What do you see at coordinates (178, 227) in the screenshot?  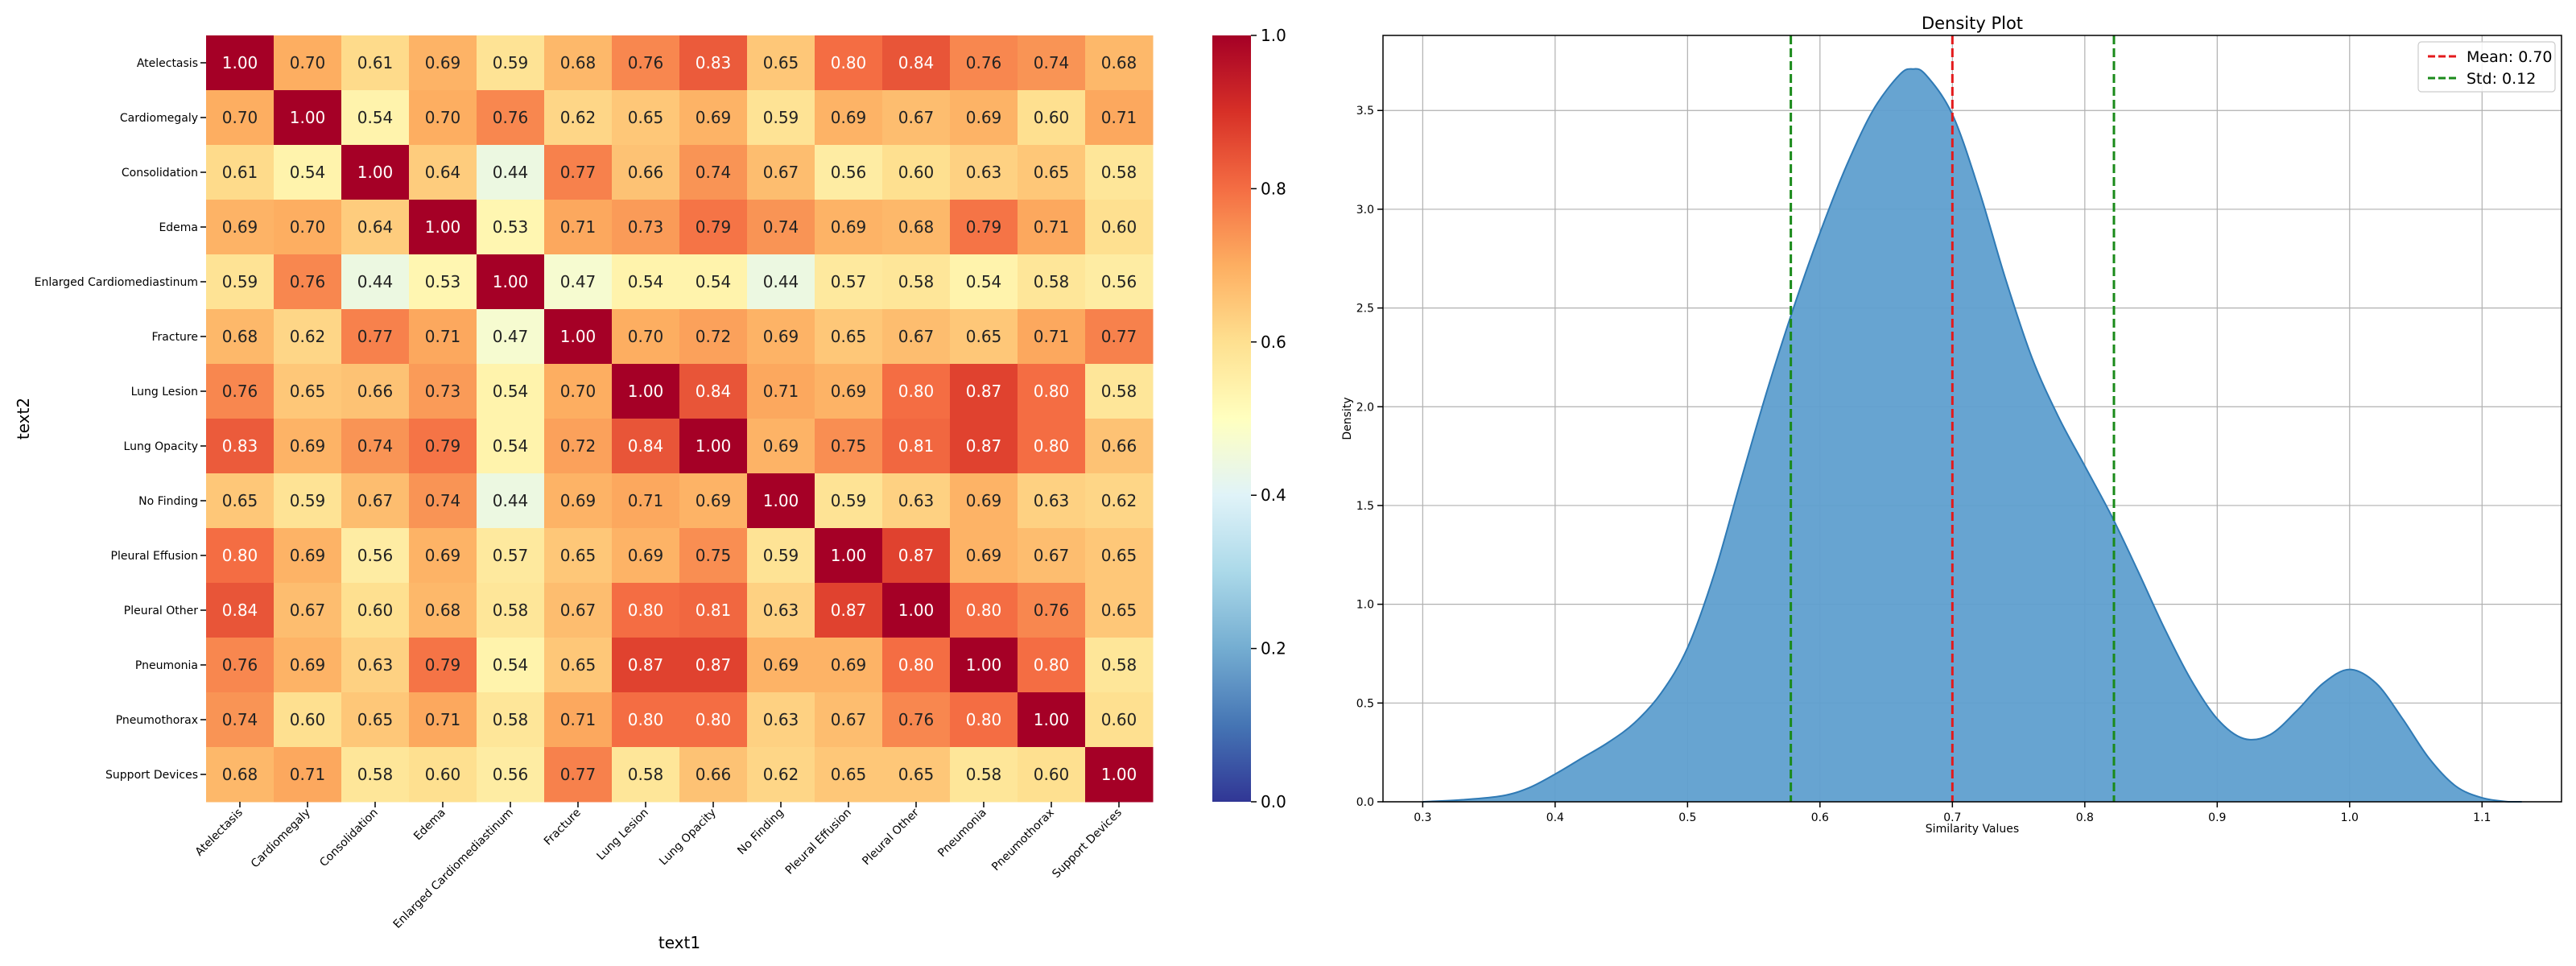 I see `y-tick-label: Edema` at bounding box center [178, 227].